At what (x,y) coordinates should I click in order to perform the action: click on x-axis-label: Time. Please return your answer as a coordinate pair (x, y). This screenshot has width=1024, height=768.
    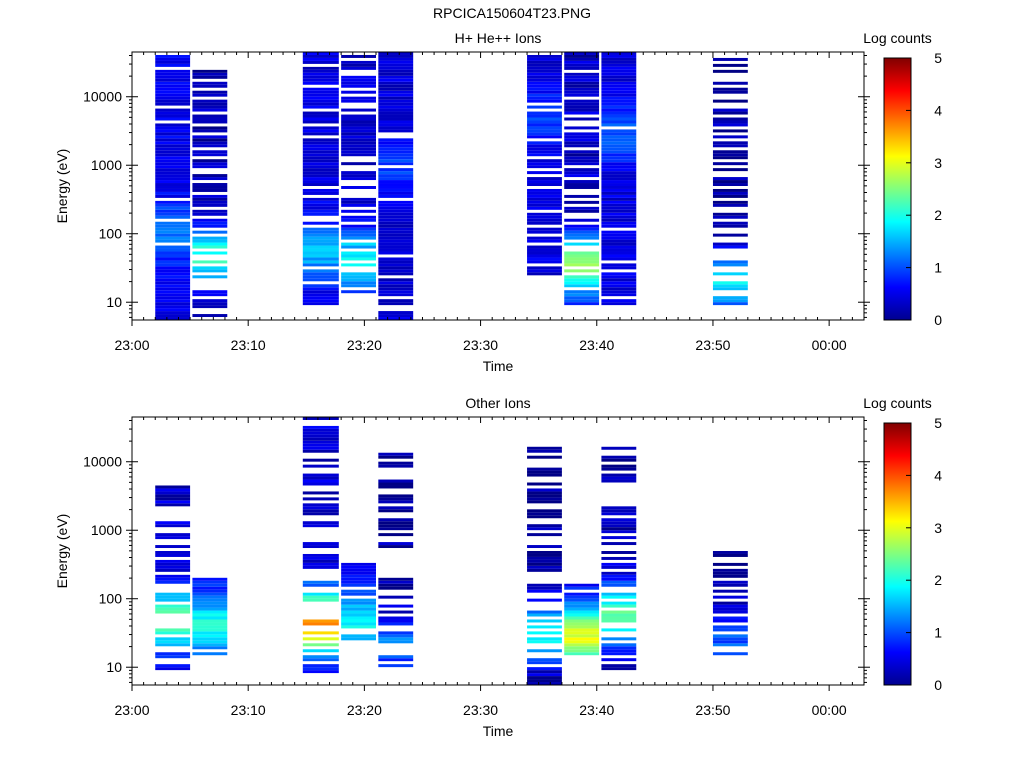
    Looking at the image, I should click on (498, 366).